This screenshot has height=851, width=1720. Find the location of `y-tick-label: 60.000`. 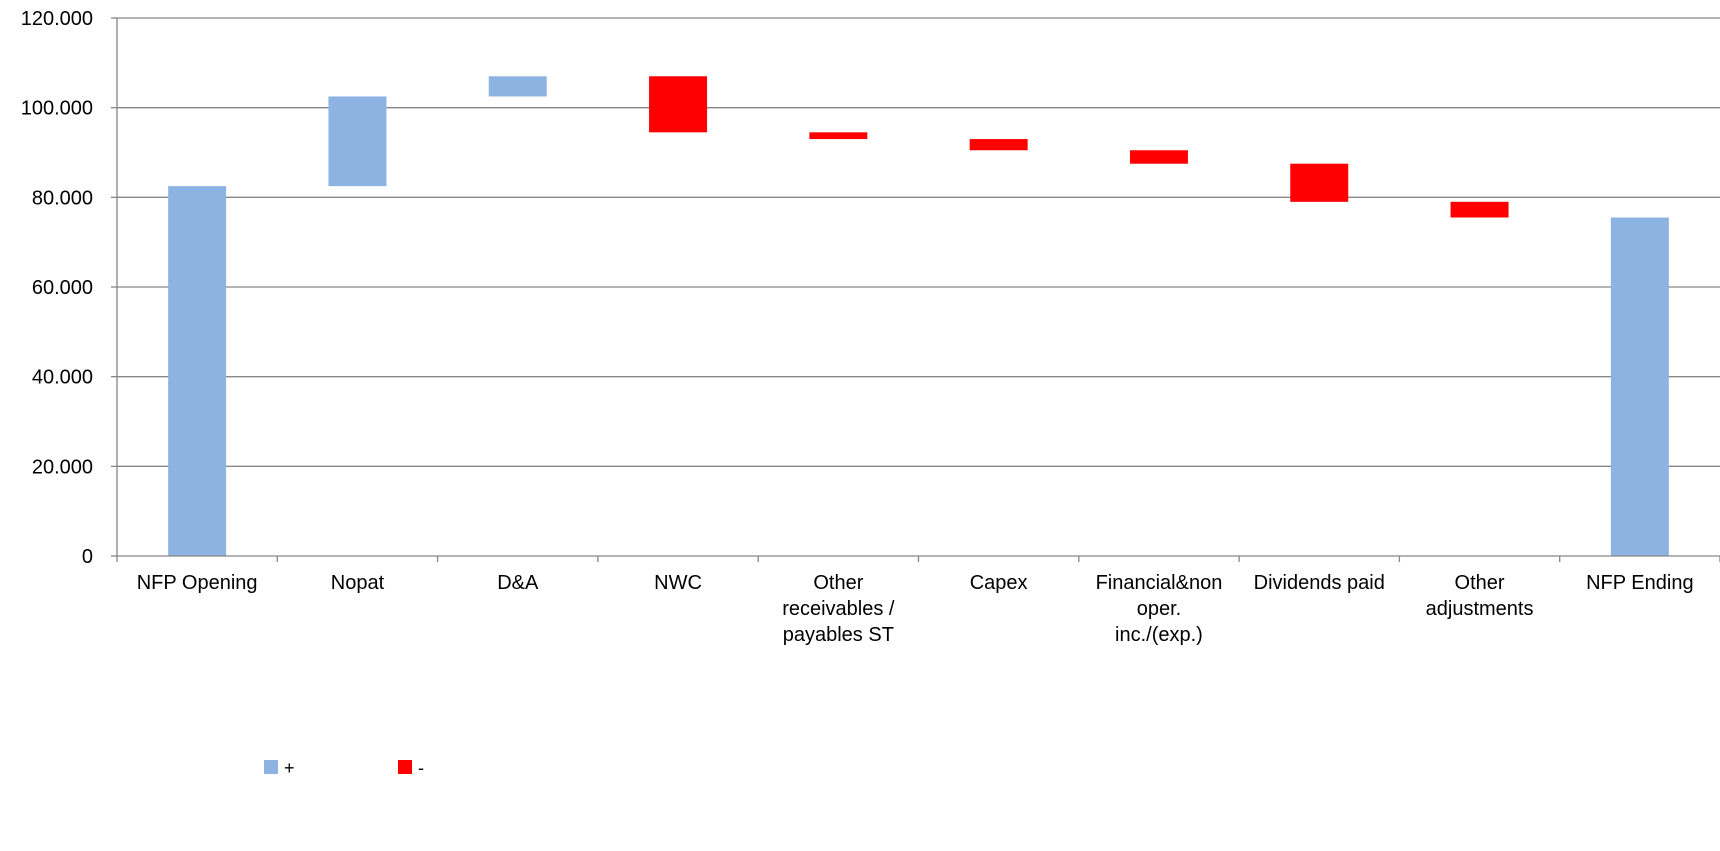

y-tick-label: 60.000 is located at coordinates (62, 288).